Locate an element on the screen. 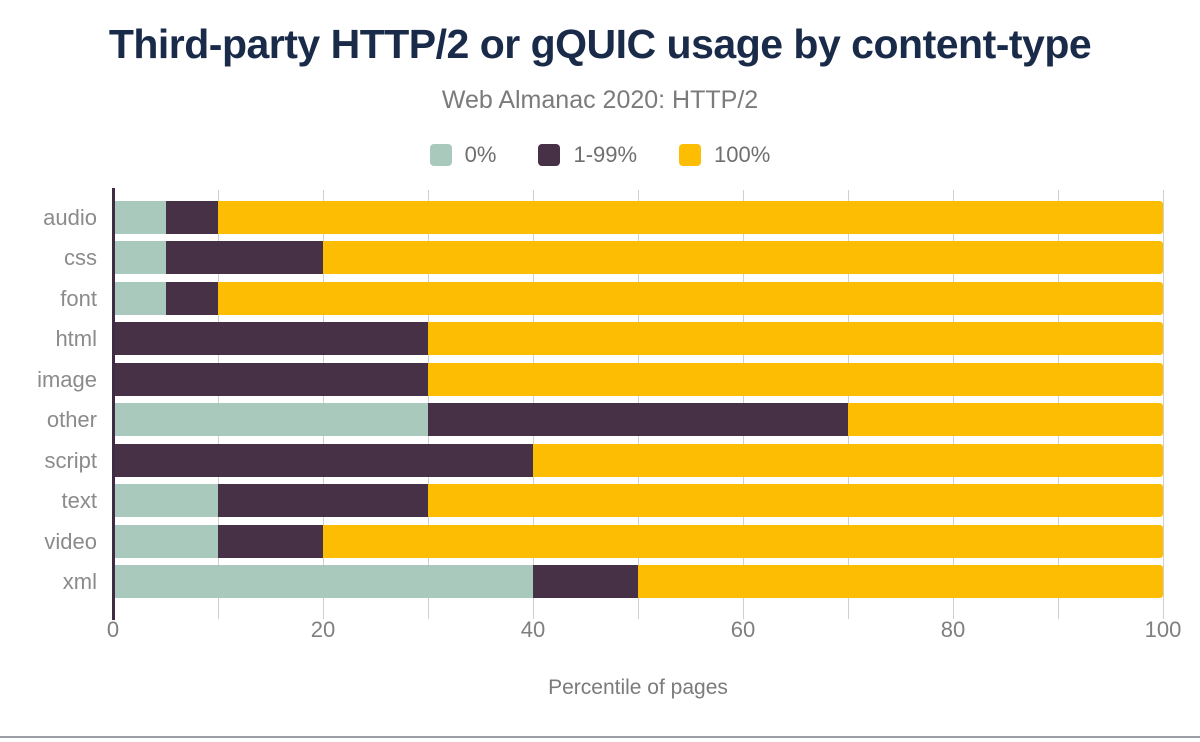  bar-row-other: other is located at coordinates (605, 420).